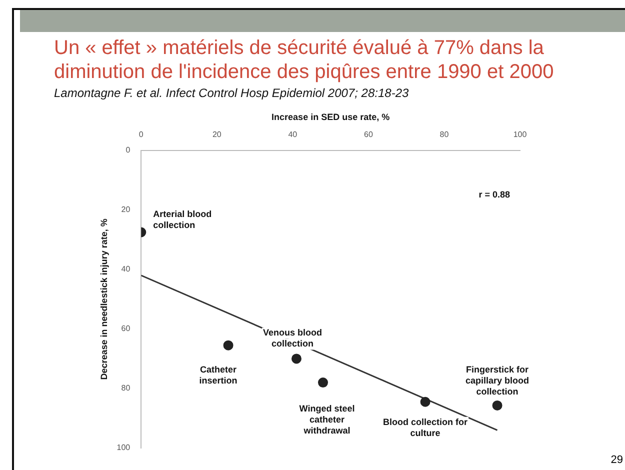 The image size is (625, 470). What do you see at coordinates (141, 134) in the screenshot?
I see `x-tick-label: 0` at bounding box center [141, 134].